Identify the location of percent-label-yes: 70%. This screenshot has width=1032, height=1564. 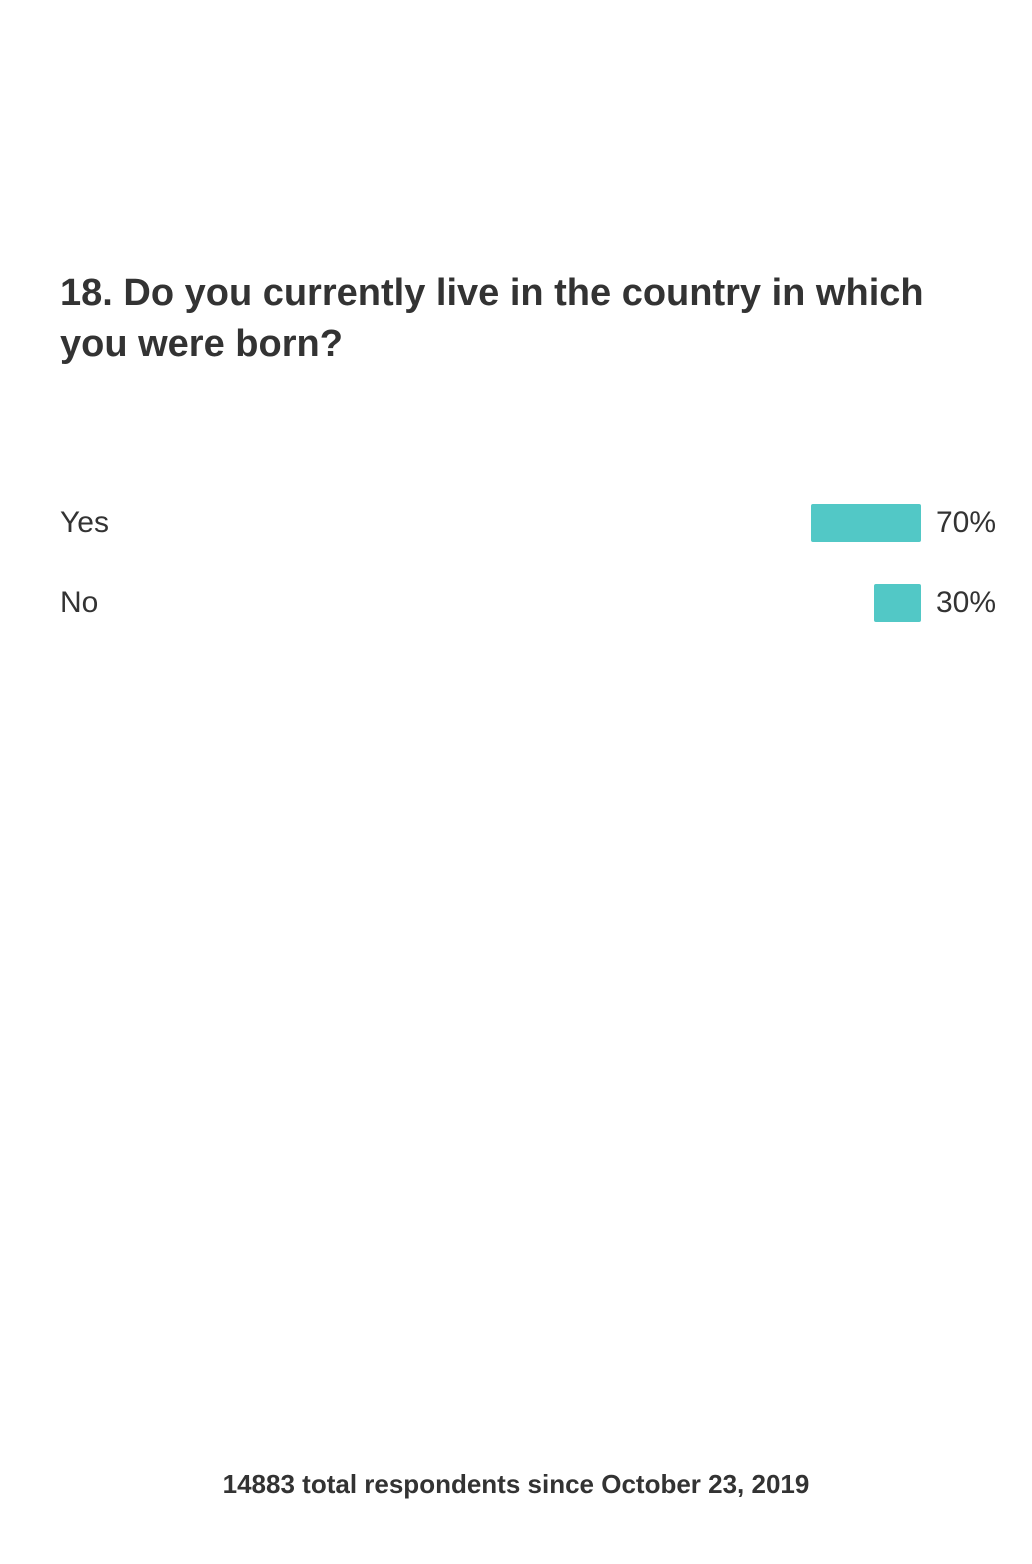
(966, 522).